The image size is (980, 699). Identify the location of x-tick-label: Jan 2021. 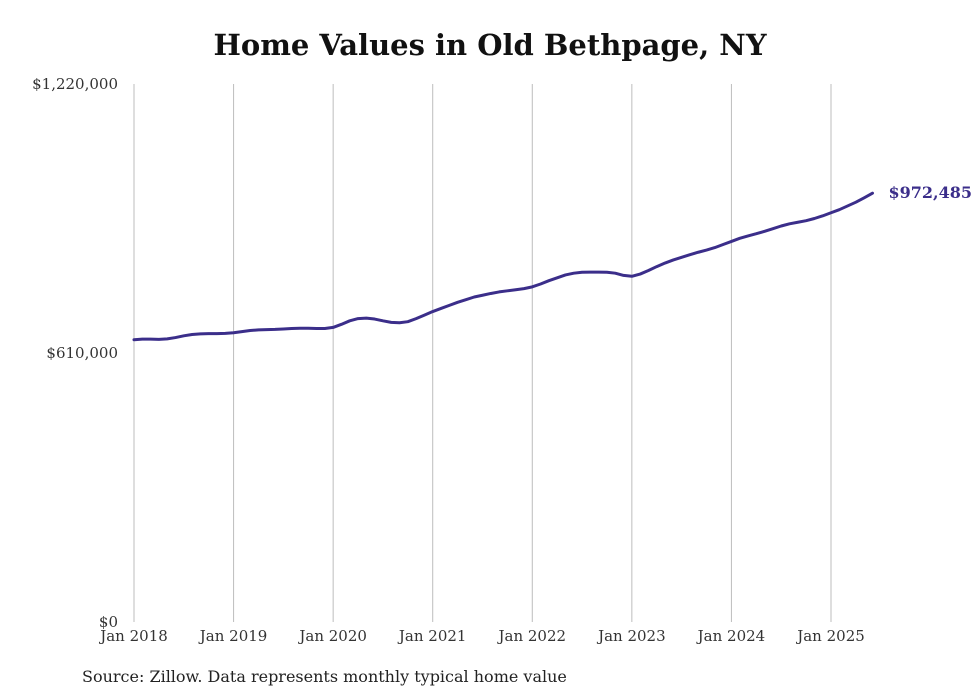
(432, 636).